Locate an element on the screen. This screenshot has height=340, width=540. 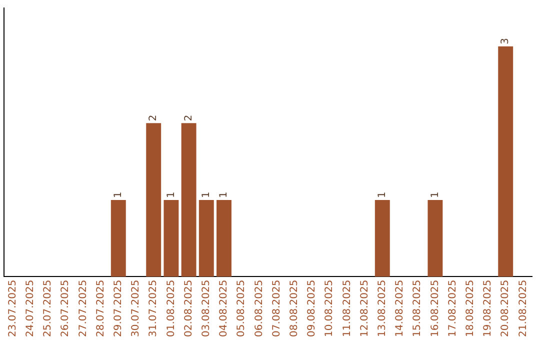
x-tick-label: 08.08.2025 is located at coordinates (294, 309).